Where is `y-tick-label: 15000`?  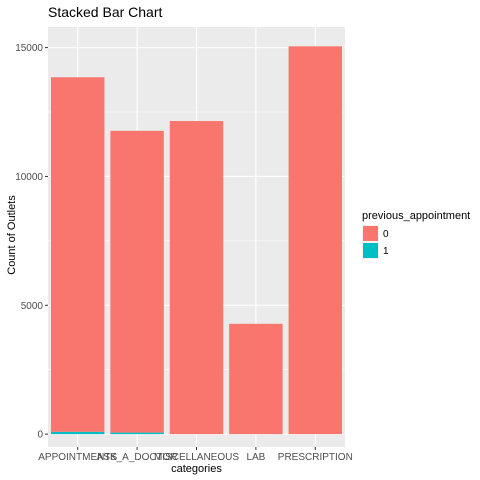
y-tick-label: 15000 is located at coordinates (29, 48).